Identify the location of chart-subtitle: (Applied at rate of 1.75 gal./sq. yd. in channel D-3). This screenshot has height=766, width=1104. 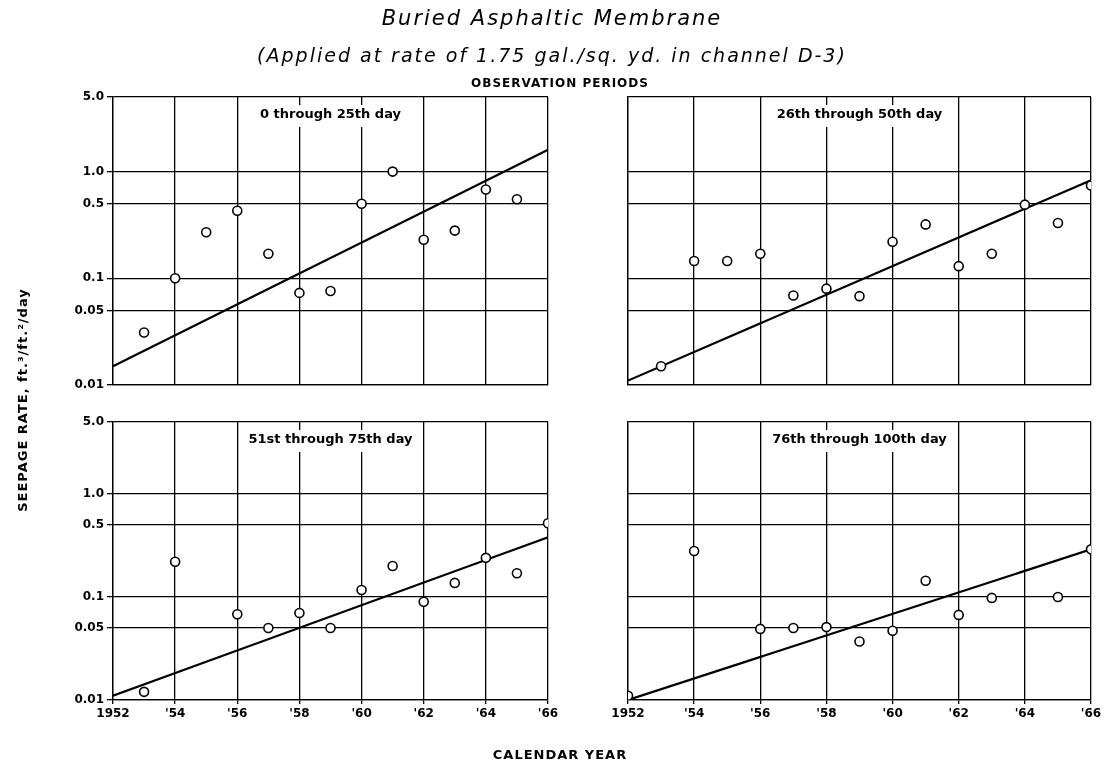
(552, 55).